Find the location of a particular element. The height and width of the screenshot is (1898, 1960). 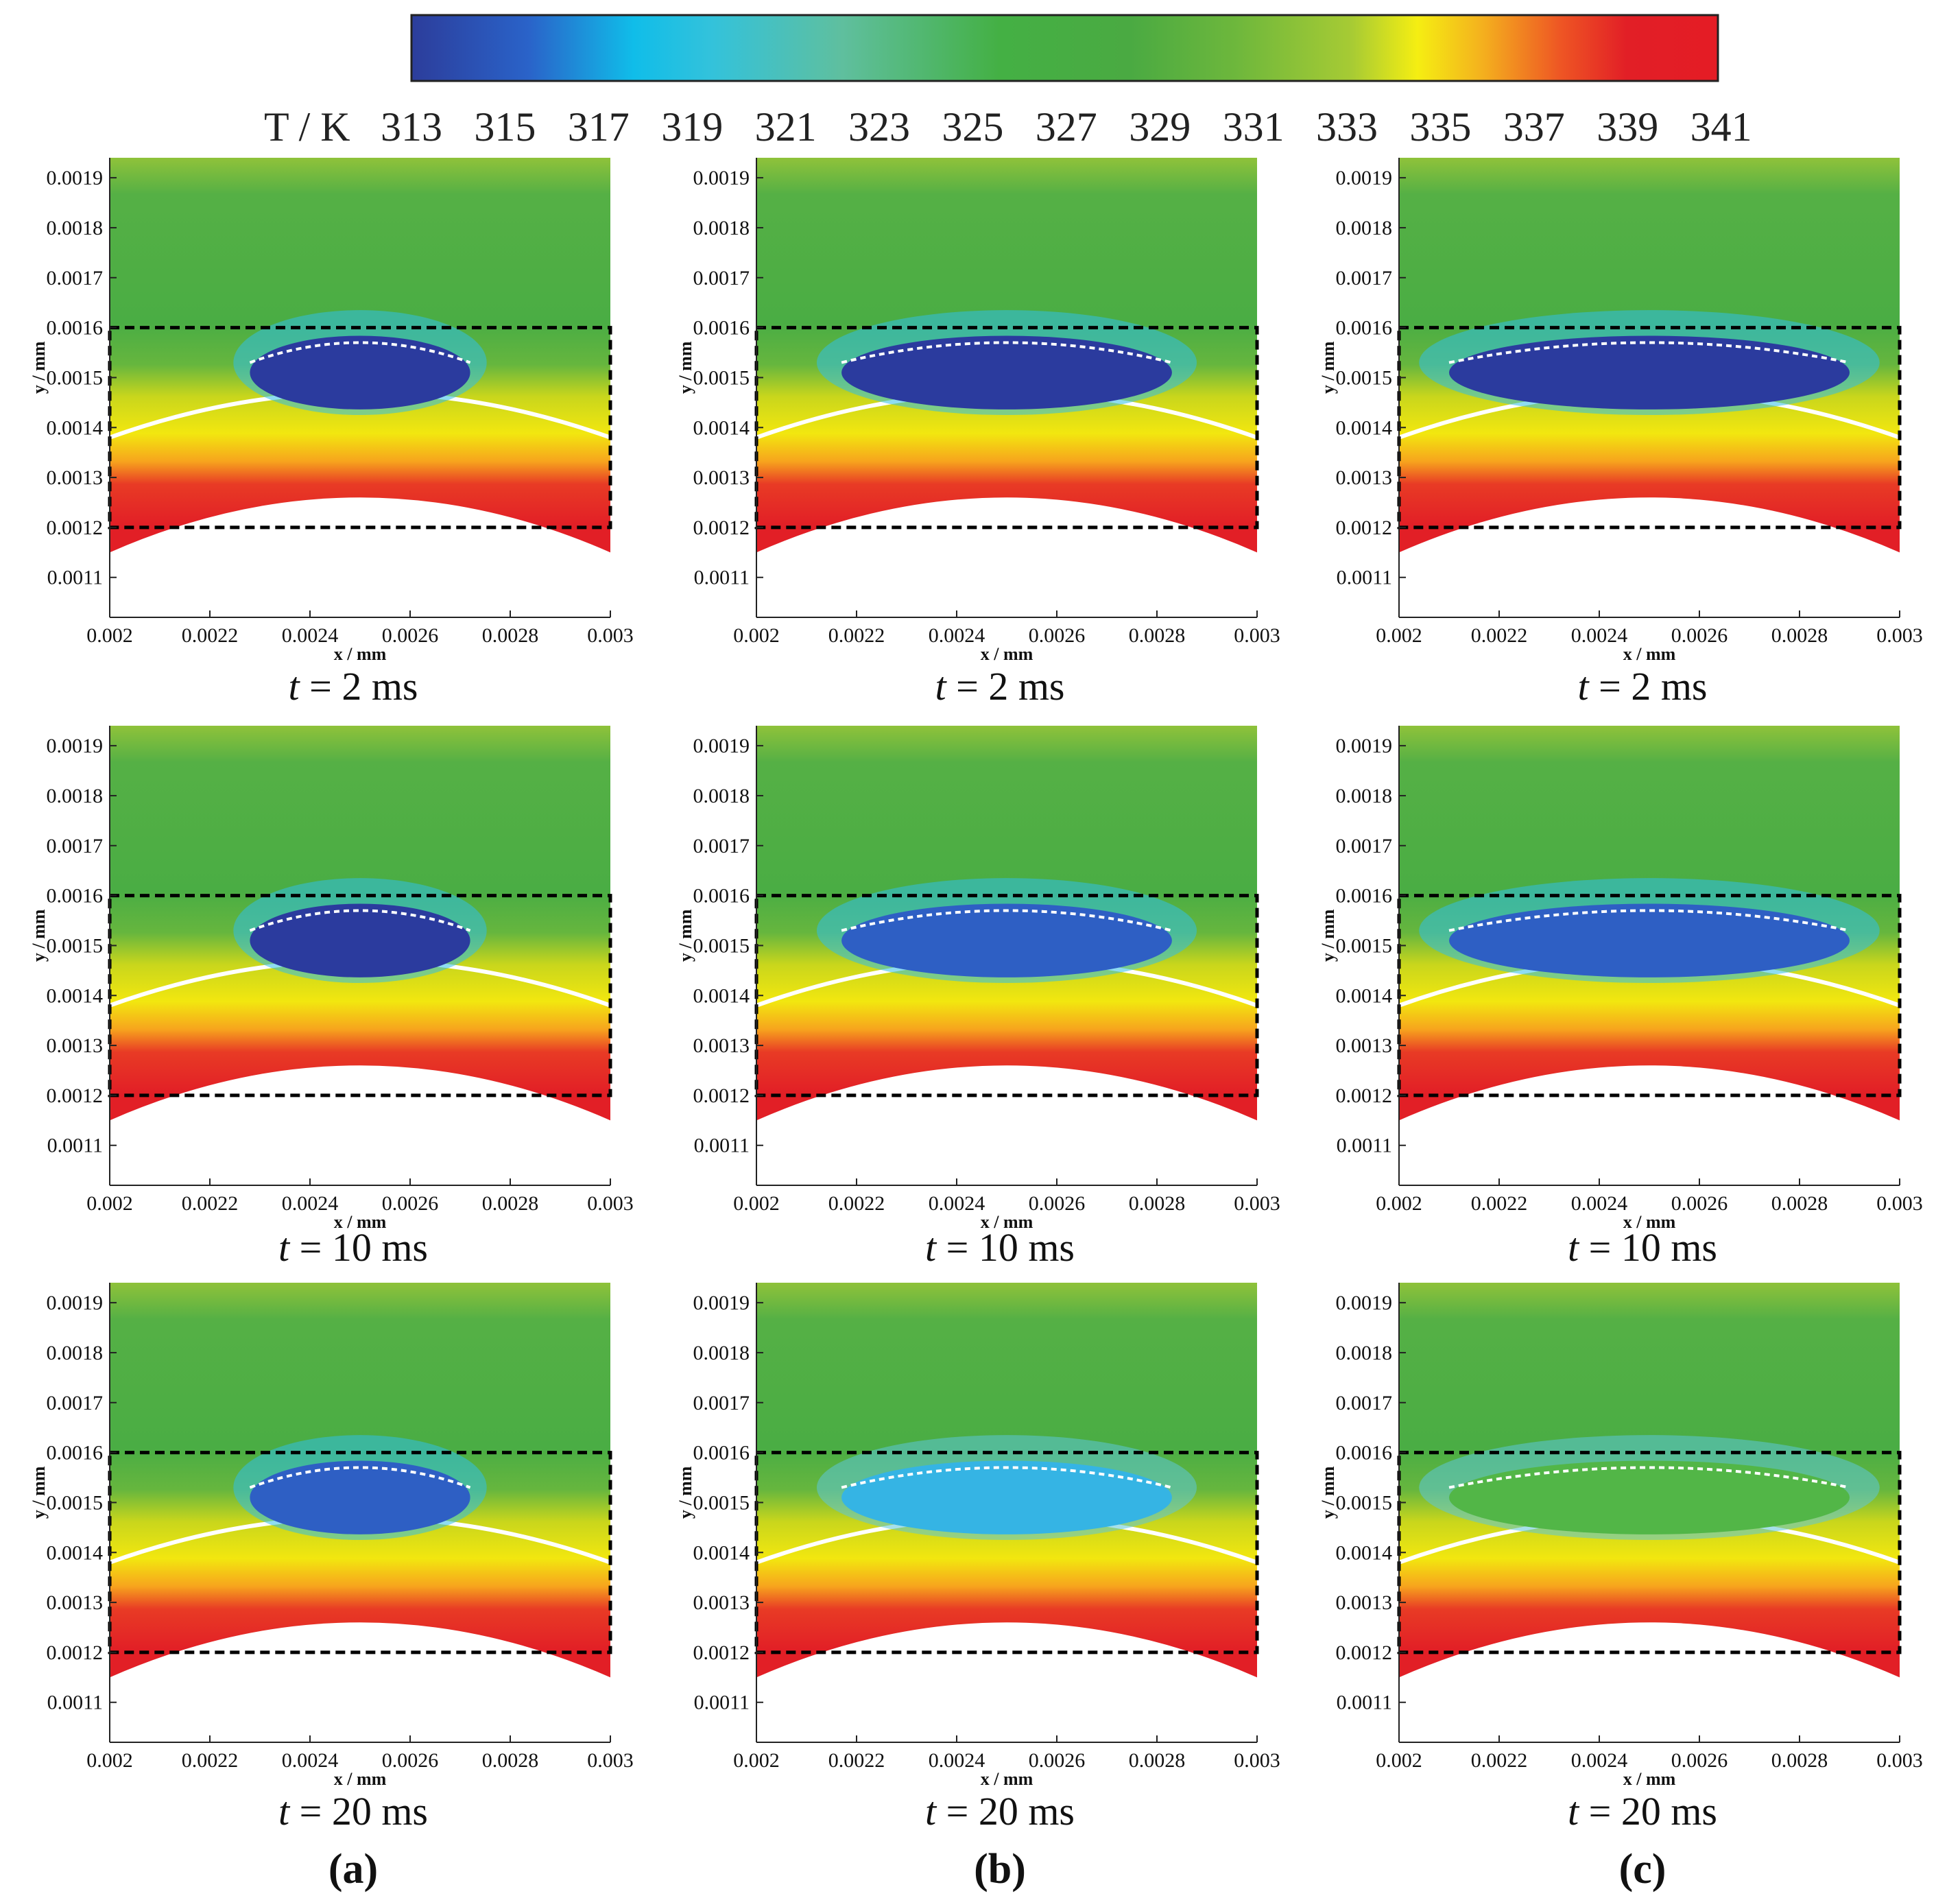

column-label: (c) is located at coordinates (1642, 1870).